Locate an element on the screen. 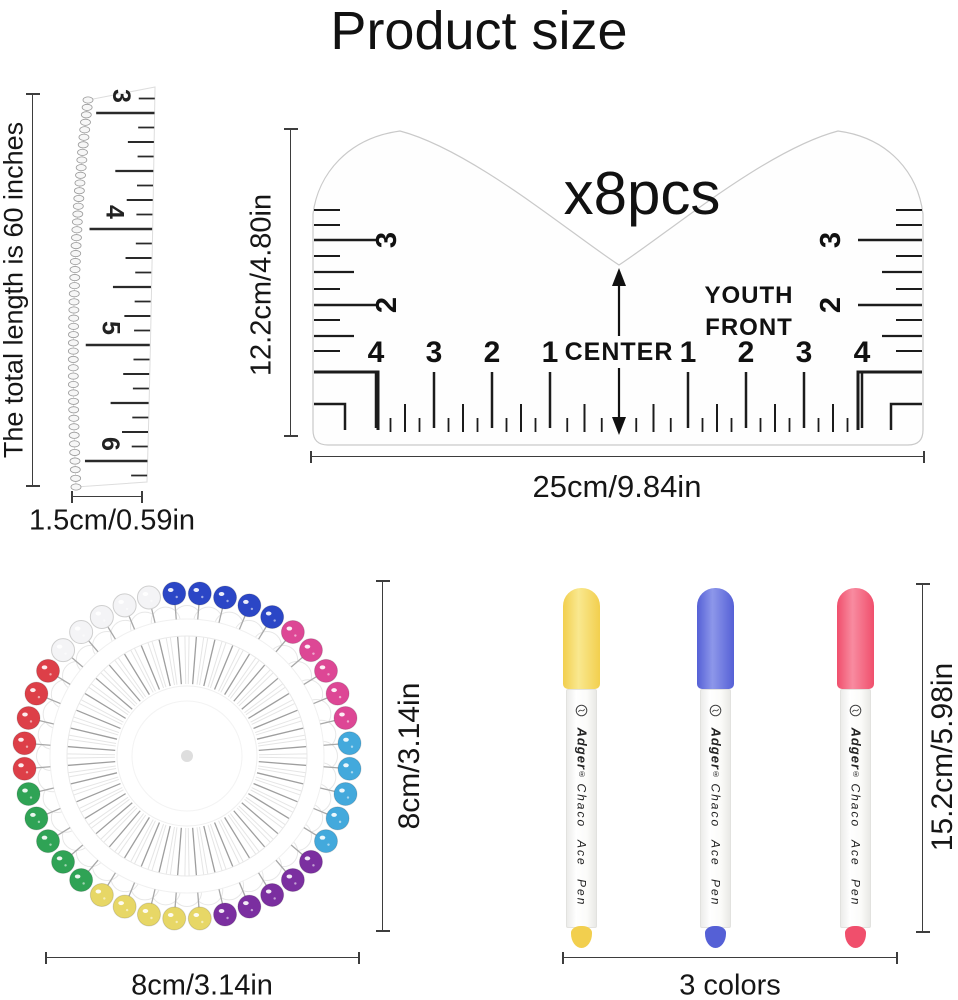  svg-text: 5 is located at coordinates (111, 328).